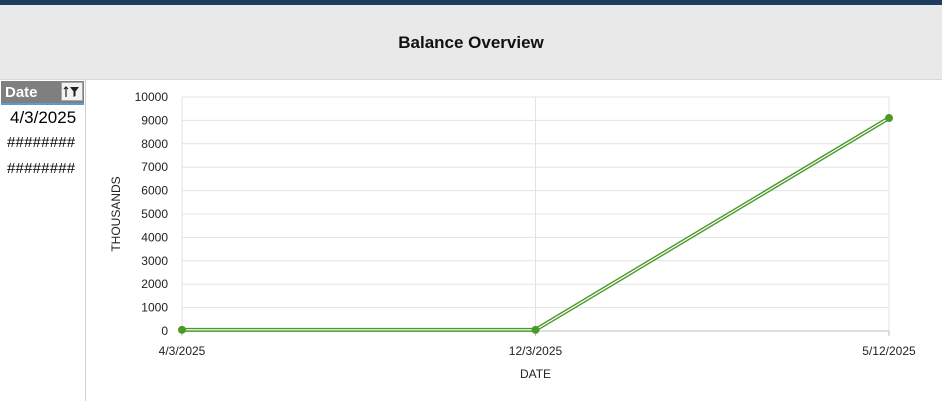 The height and width of the screenshot is (401, 942). I want to click on x-tick-label: 4/3/2025, so click(182, 351).